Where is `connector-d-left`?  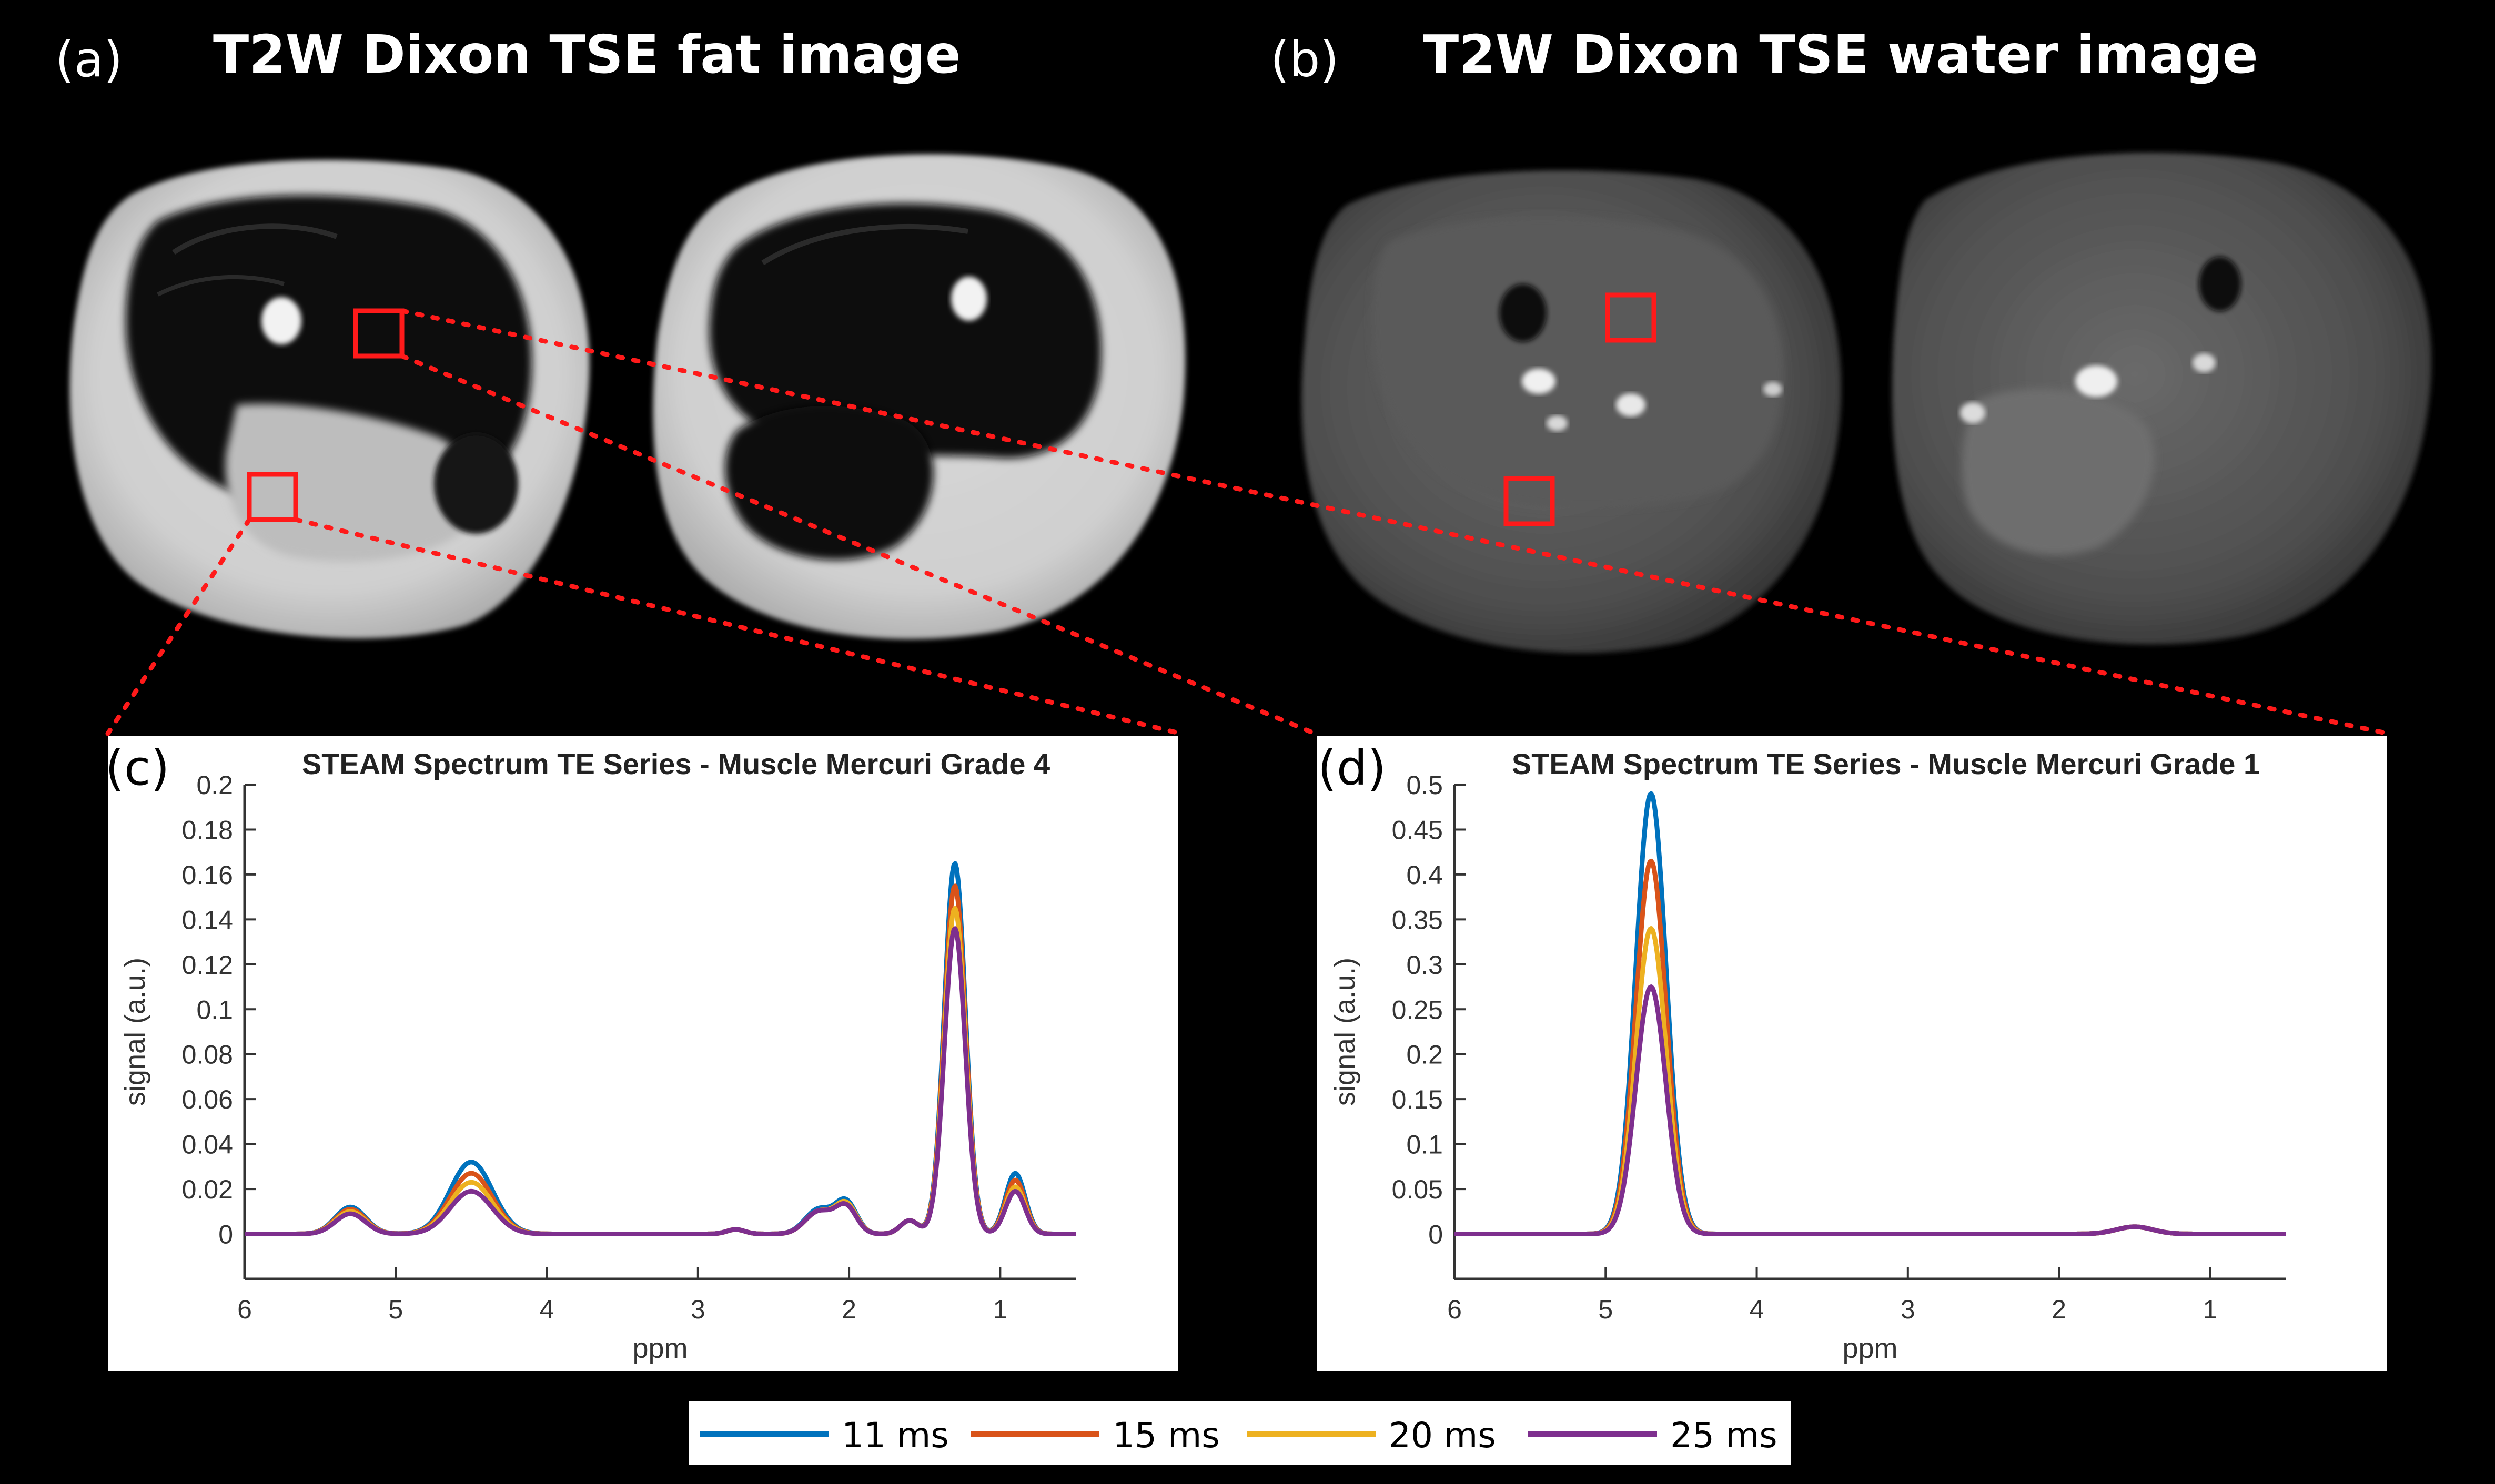
connector-d-left is located at coordinates (859, 544).